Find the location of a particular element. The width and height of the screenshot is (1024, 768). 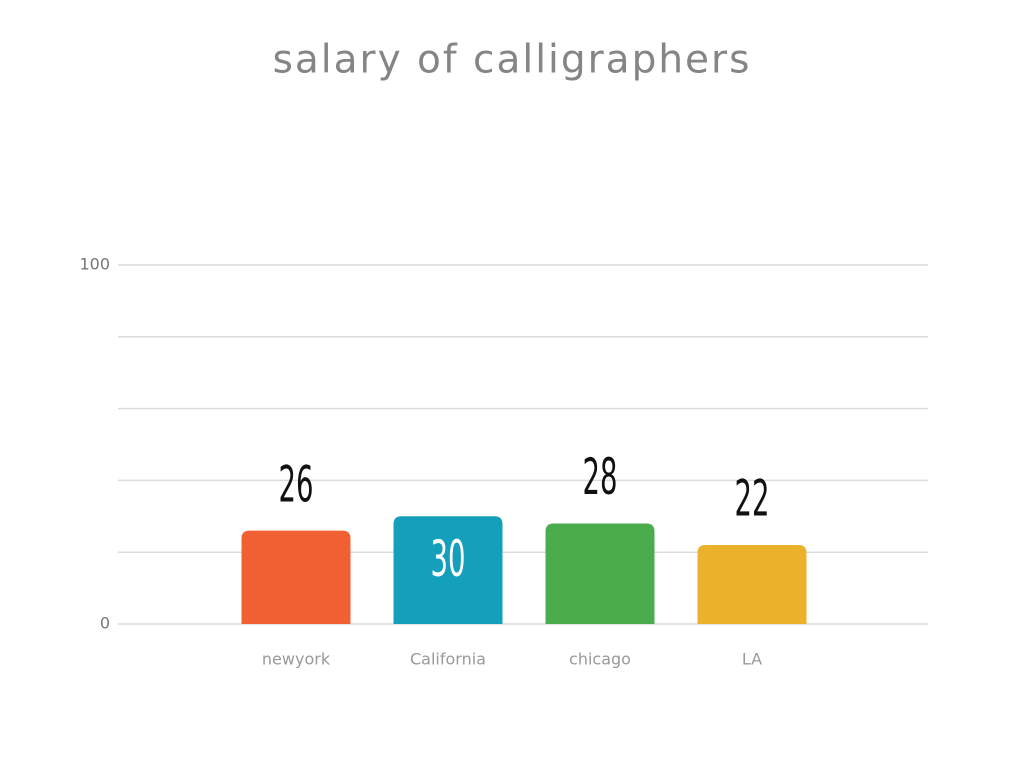

value-label: 26 is located at coordinates (296, 484).